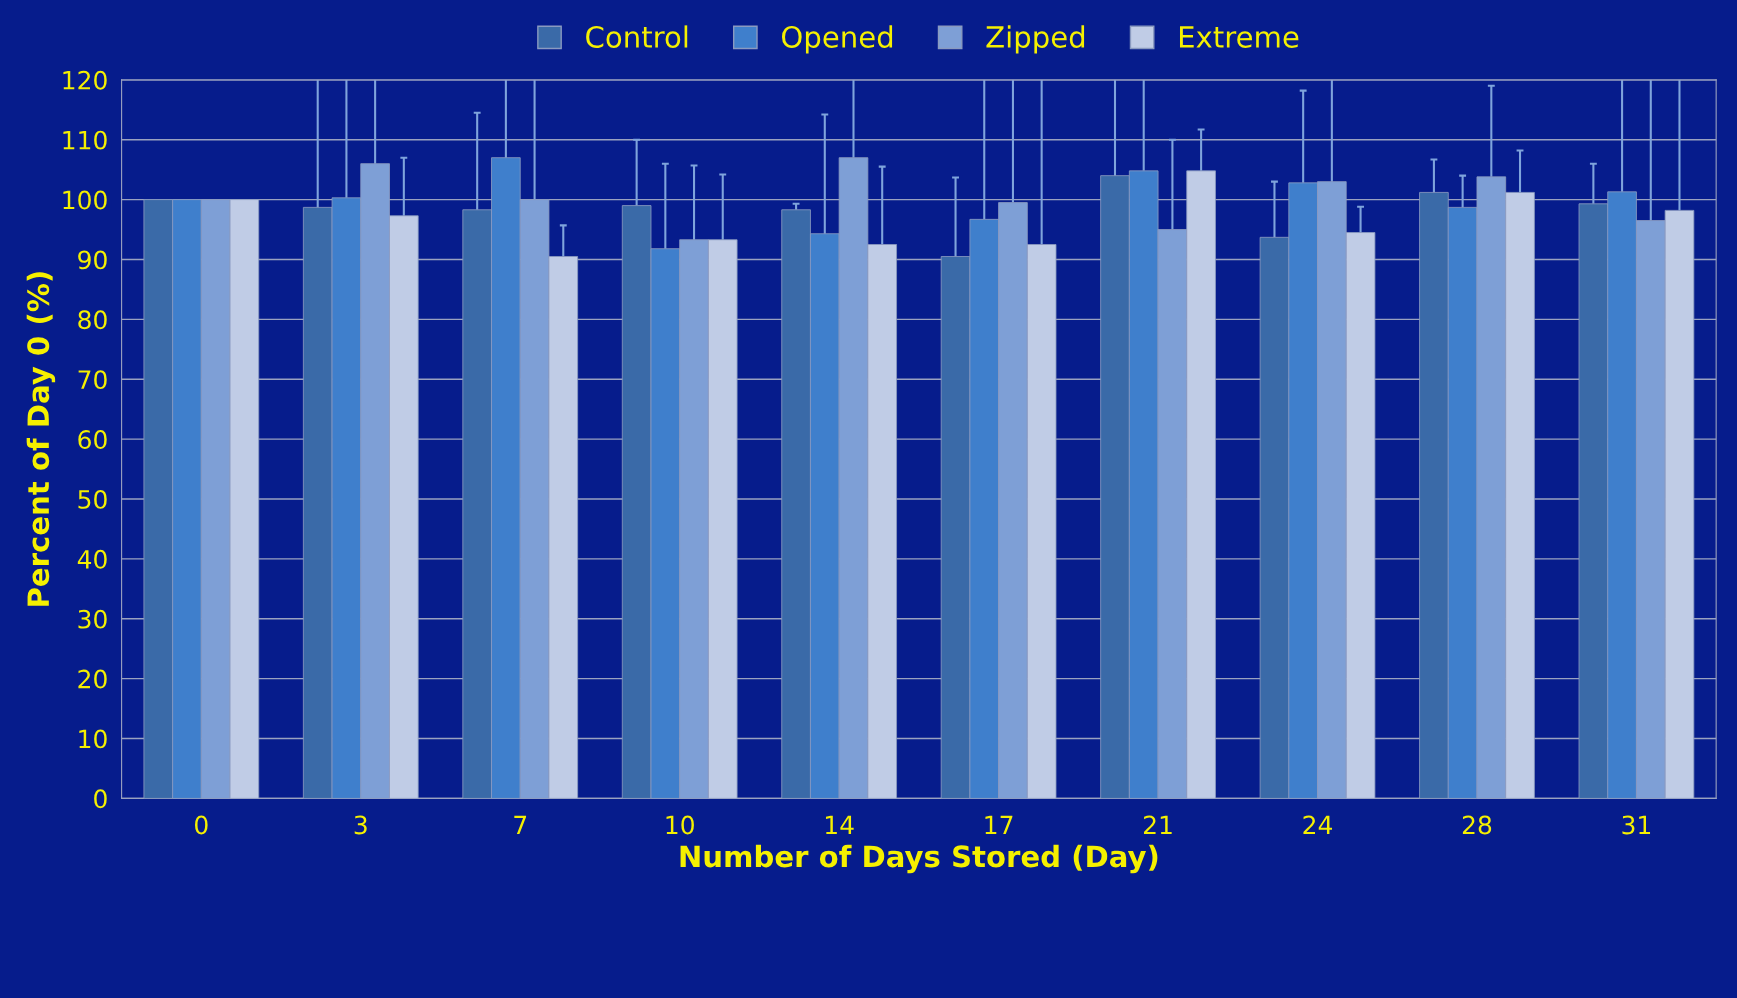 The height and width of the screenshot is (998, 1737). What do you see at coordinates (92, 260) in the screenshot?
I see `y-tick-label: 90` at bounding box center [92, 260].